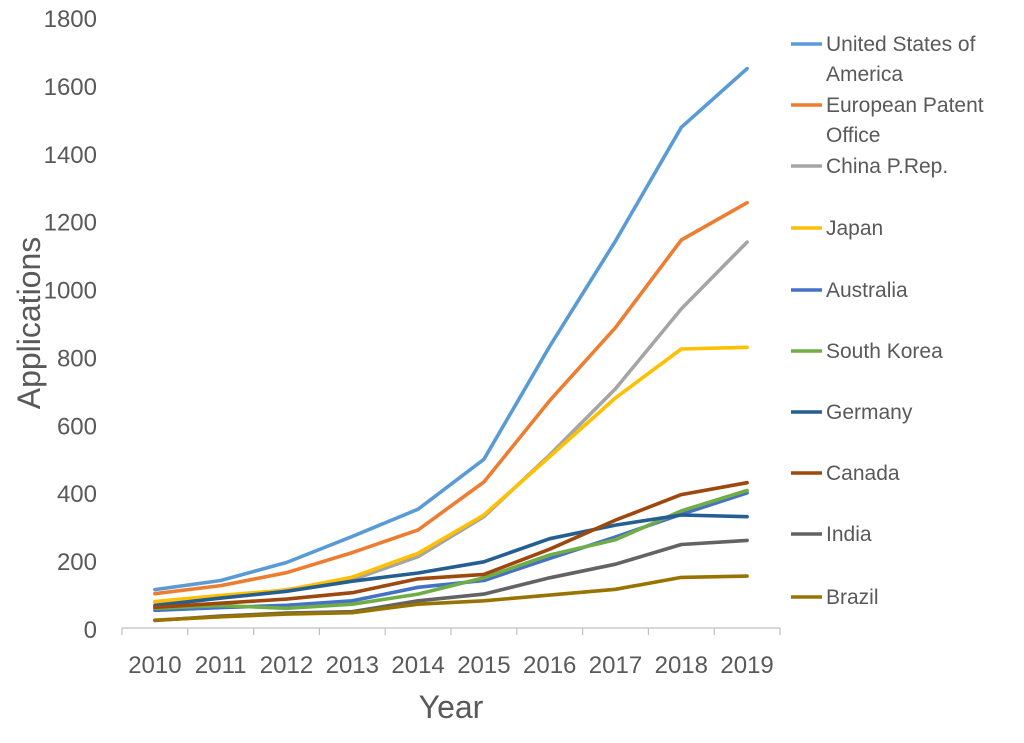  Describe the element at coordinates (852, 597) in the screenshot. I see `legend-label: Brazil` at that location.